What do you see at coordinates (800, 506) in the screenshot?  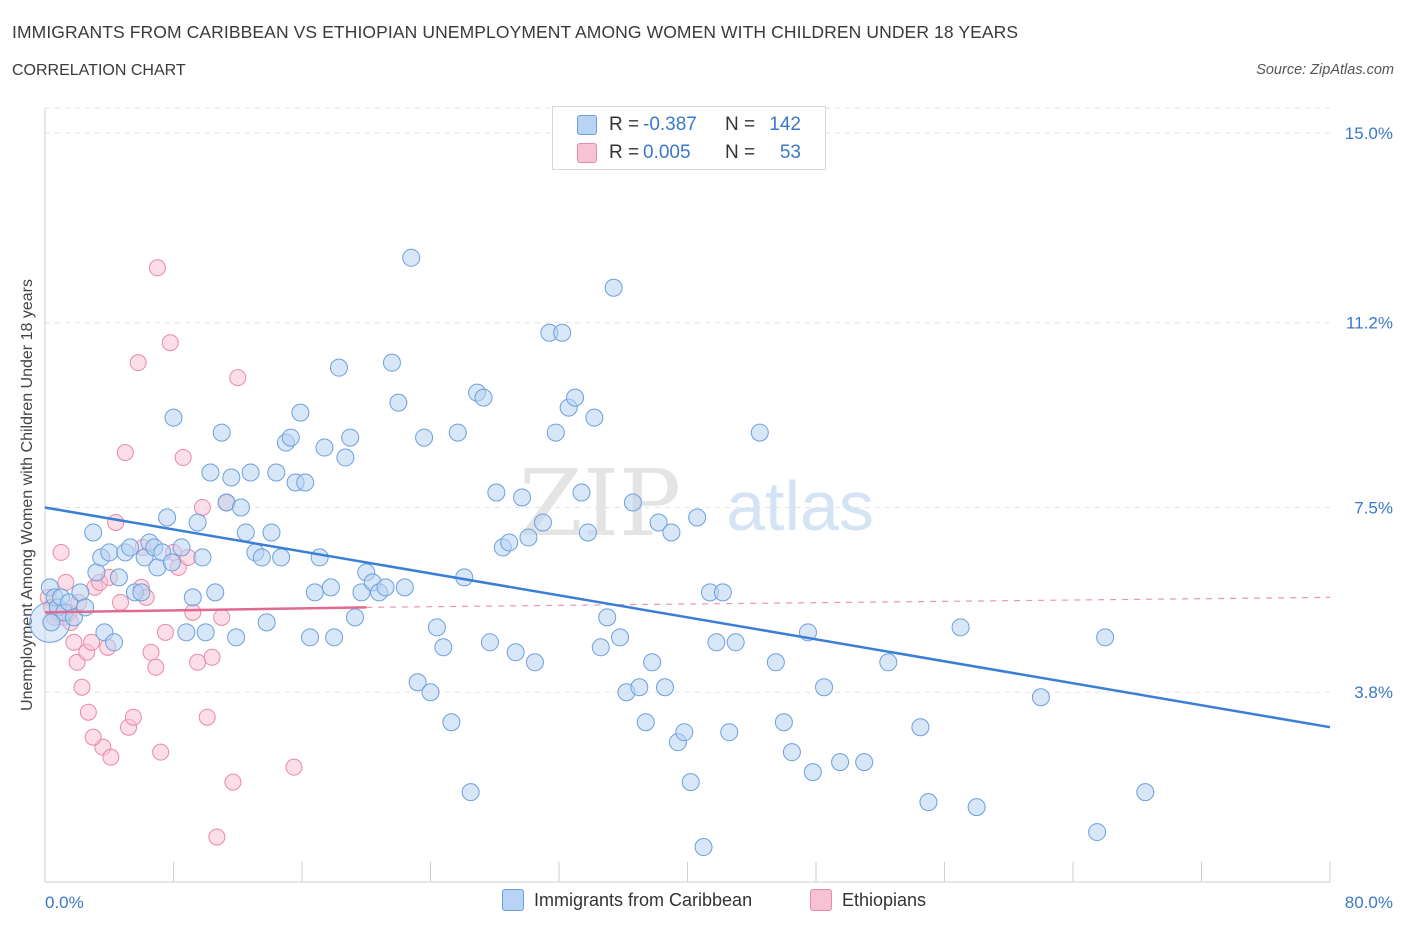 I see `watermark-atlas: atlas` at bounding box center [800, 506].